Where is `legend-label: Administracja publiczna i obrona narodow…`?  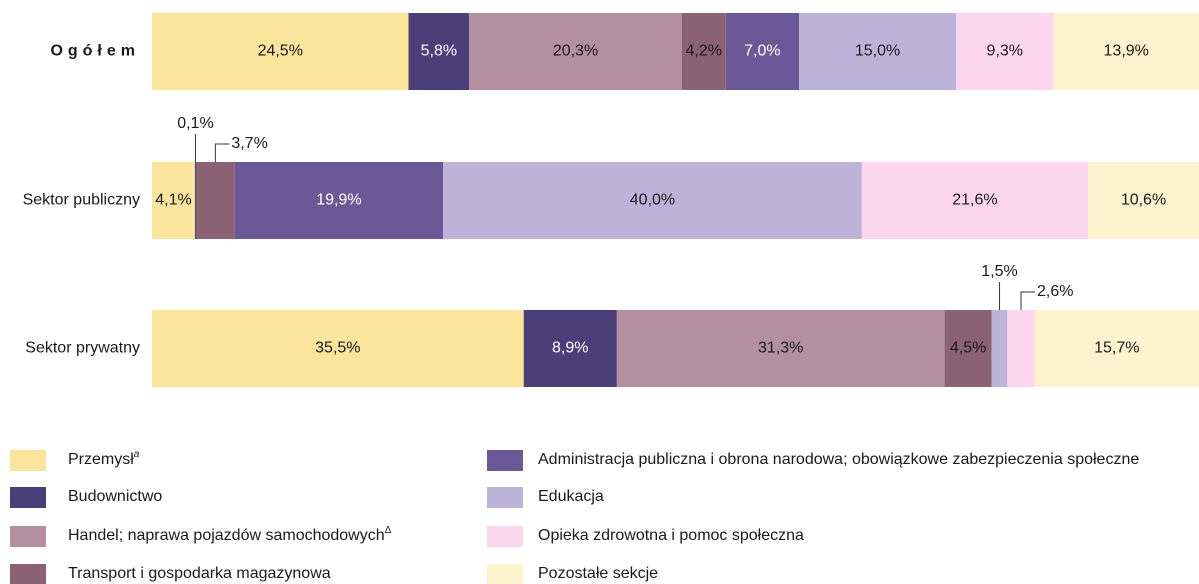
legend-label: Administracja publiczna i obrona narodow… is located at coordinates (838, 459).